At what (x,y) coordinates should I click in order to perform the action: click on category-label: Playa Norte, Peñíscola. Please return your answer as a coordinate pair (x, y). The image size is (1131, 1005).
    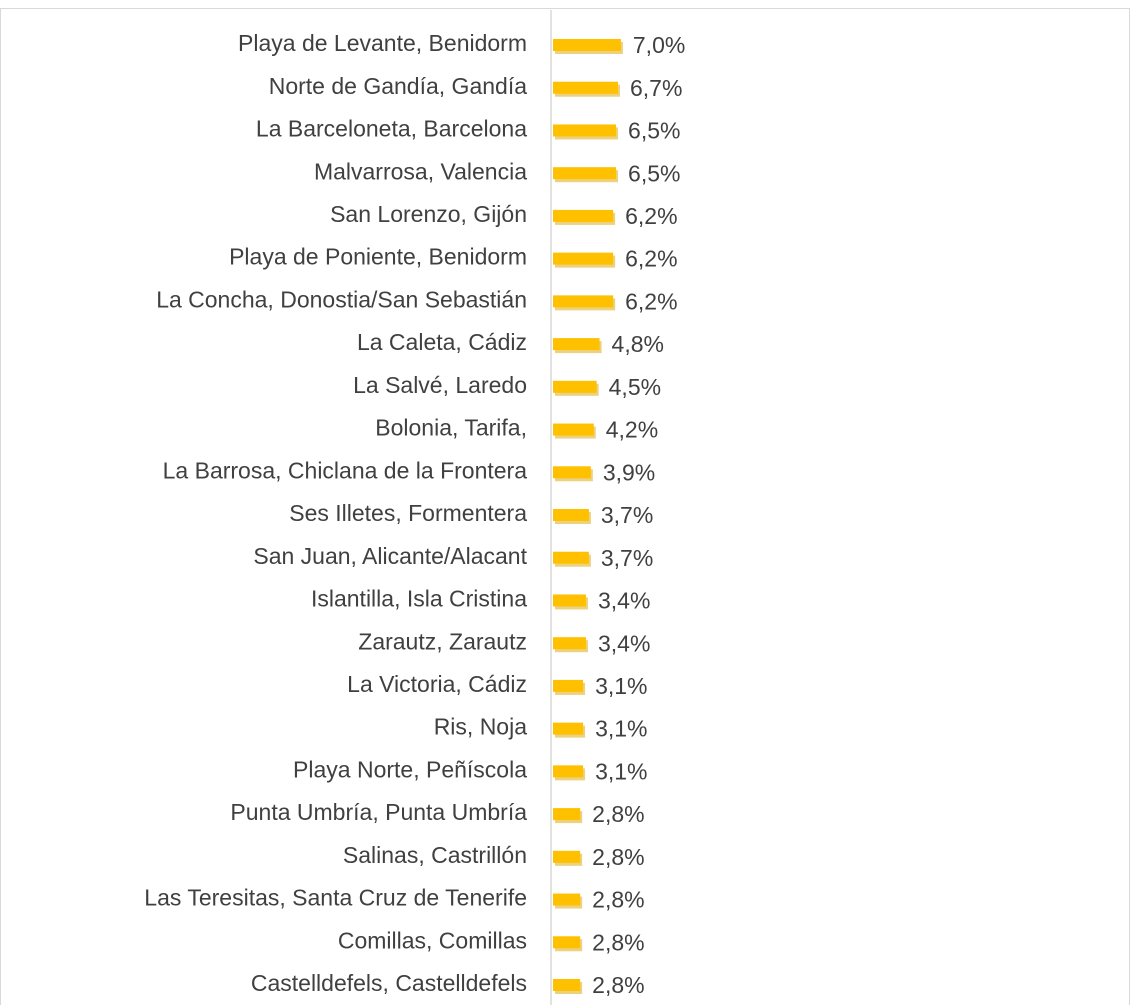
    Looking at the image, I should click on (410, 769).